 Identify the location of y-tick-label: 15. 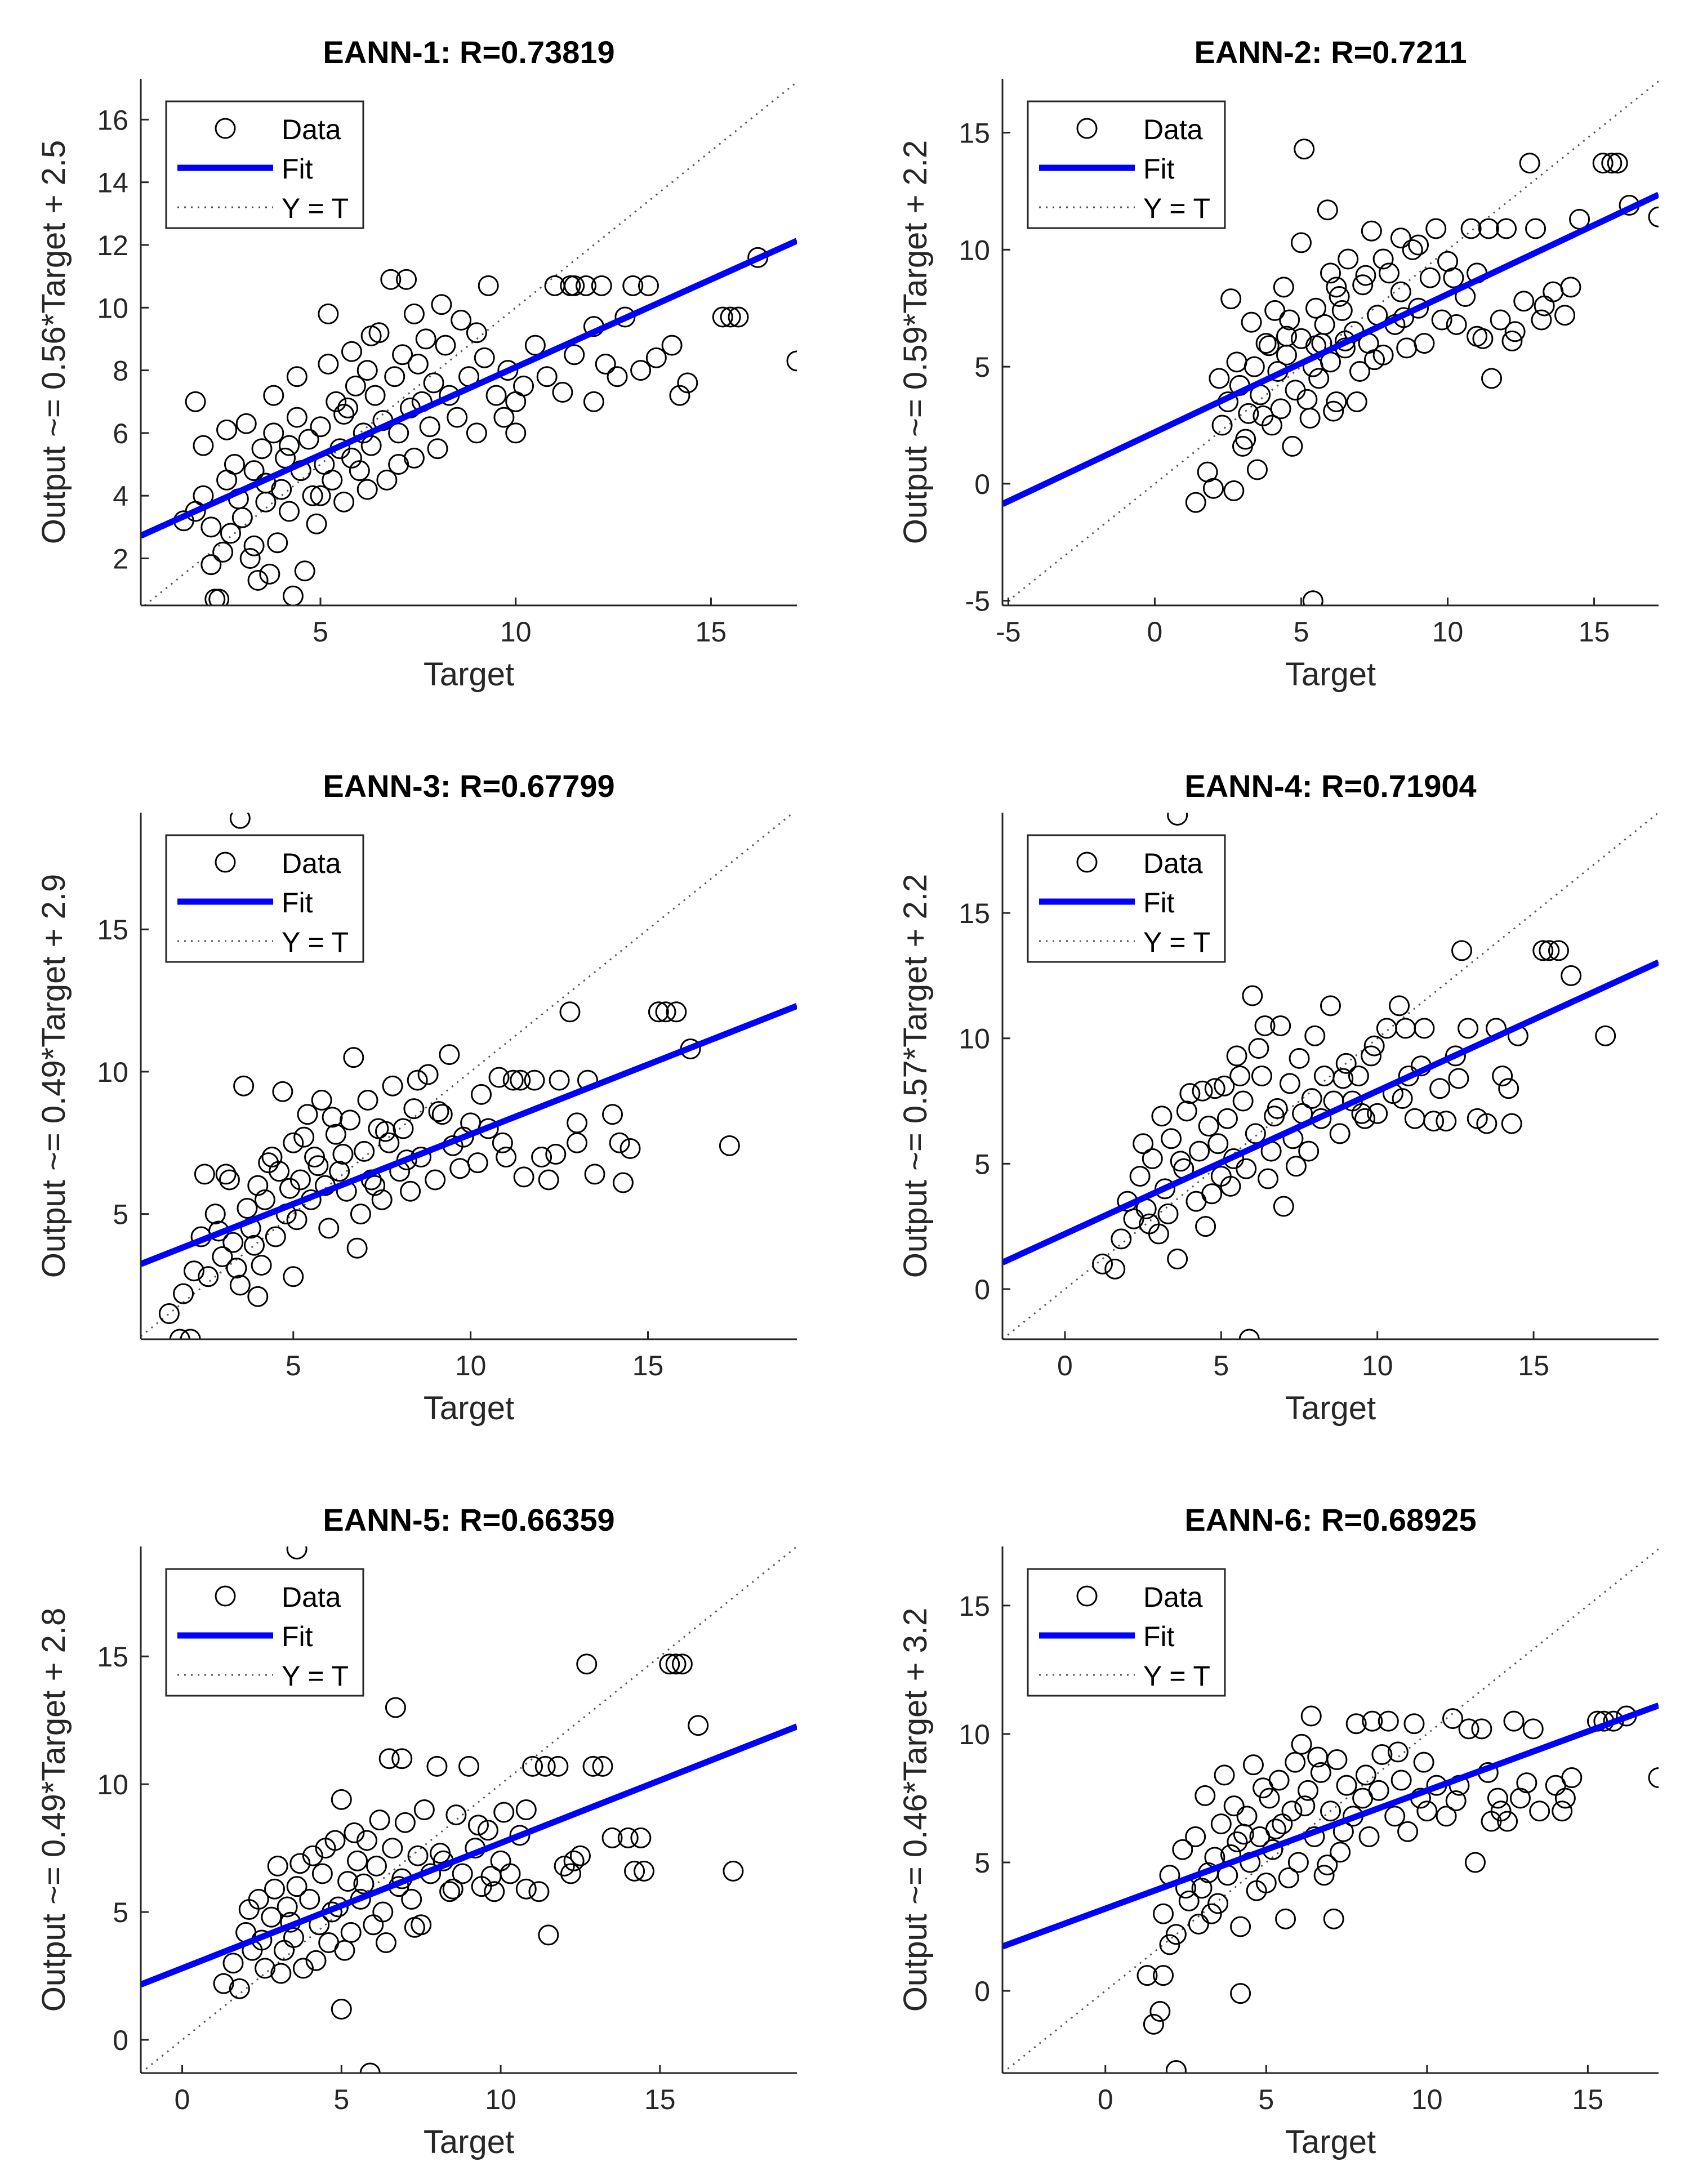
(112, 930).